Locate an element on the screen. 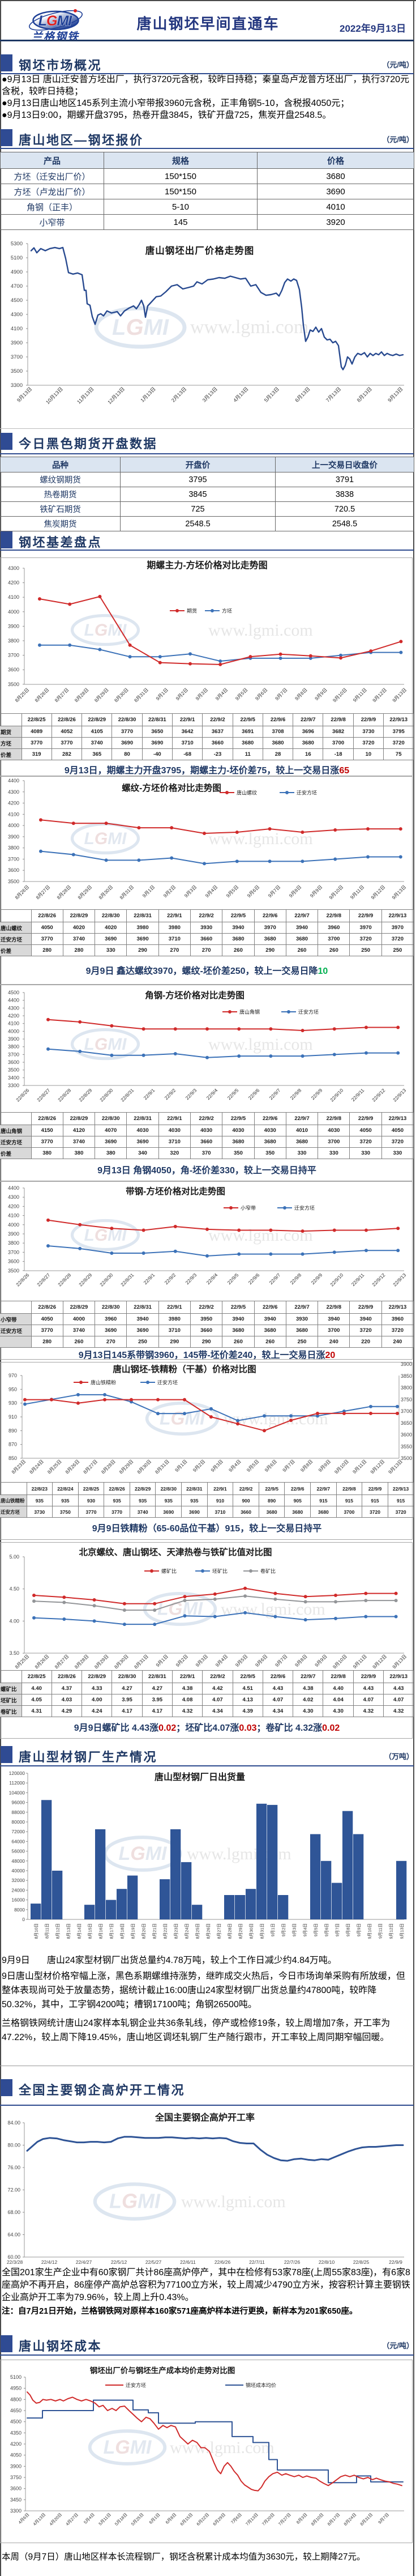 This screenshot has height=2576, width=416. svg-text: 5300 is located at coordinates (17, 244).